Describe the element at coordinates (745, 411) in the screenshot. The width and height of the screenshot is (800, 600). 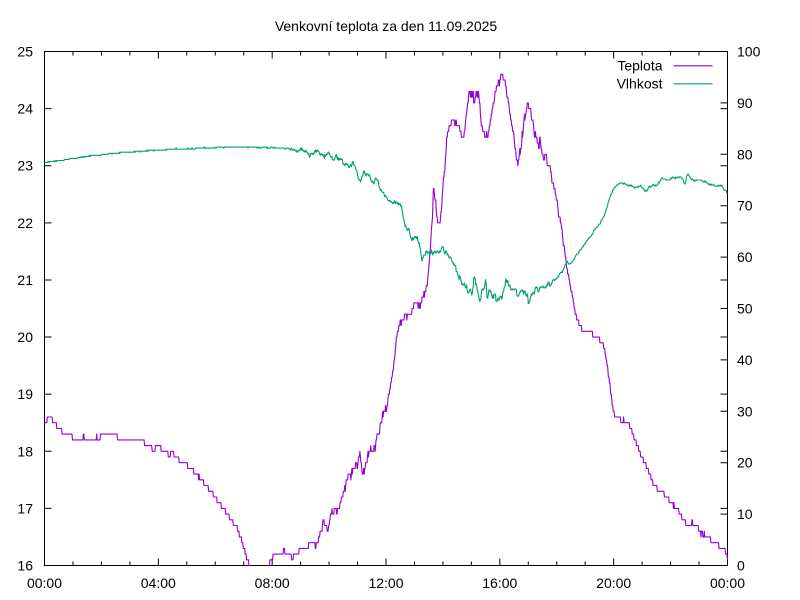
I see `svg-text: 30` at that location.